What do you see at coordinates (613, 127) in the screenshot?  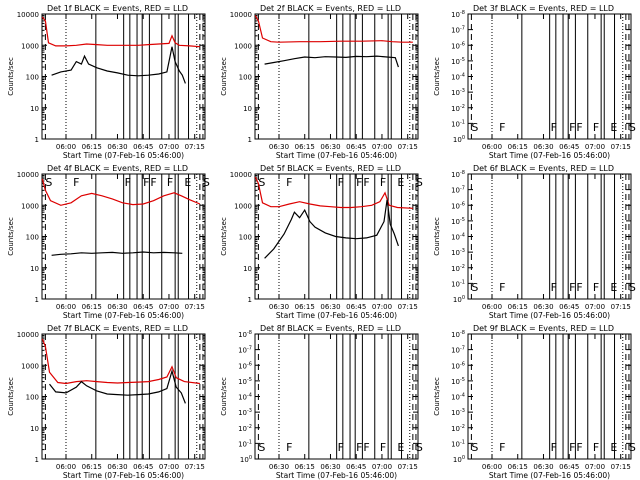 I see `marker-letter: E` at bounding box center [613, 127].